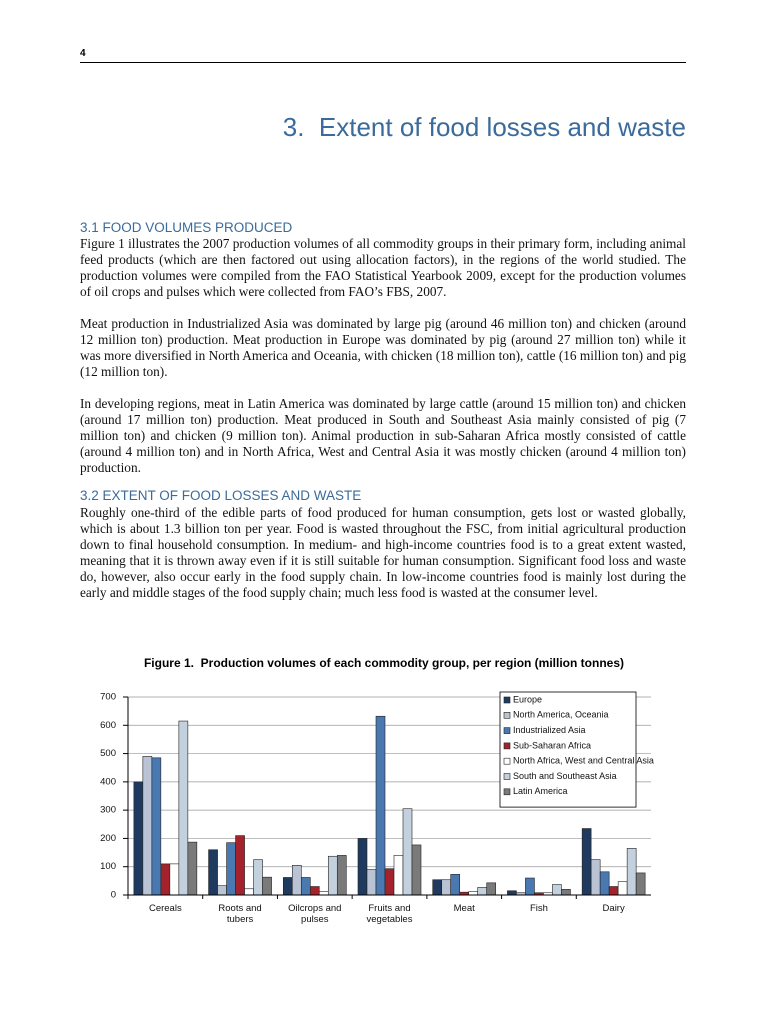 The height and width of the screenshot is (1024, 768). Describe the element at coordinates (221, 495) in the screenshot. I see `section-heading: 3.2 EXTENT OF FOOD LOSSES AND WASTE` at that location.